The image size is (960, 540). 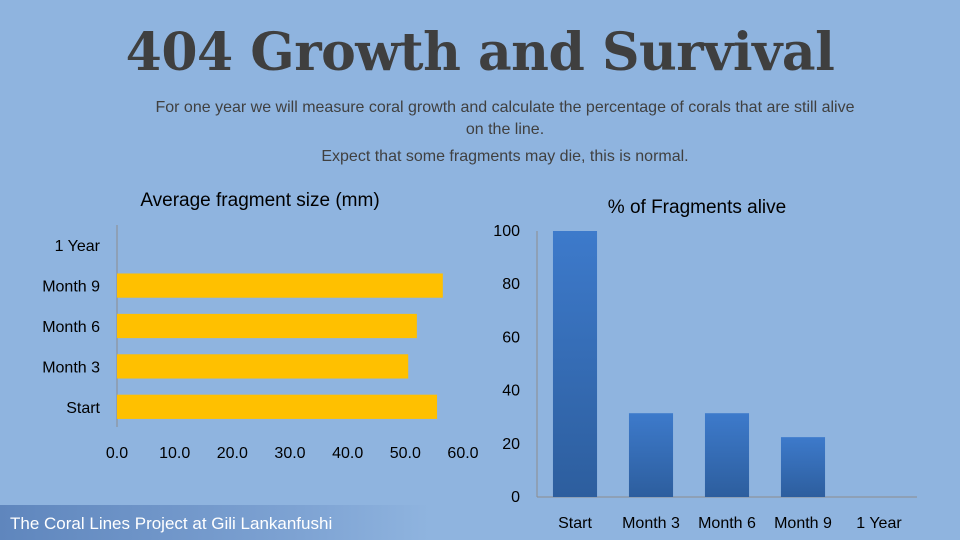 What do you see at coordinates (803, 523) in the screenshot?
I see `right-chart-category-label: Month 9` at bounding box center [803, 523].